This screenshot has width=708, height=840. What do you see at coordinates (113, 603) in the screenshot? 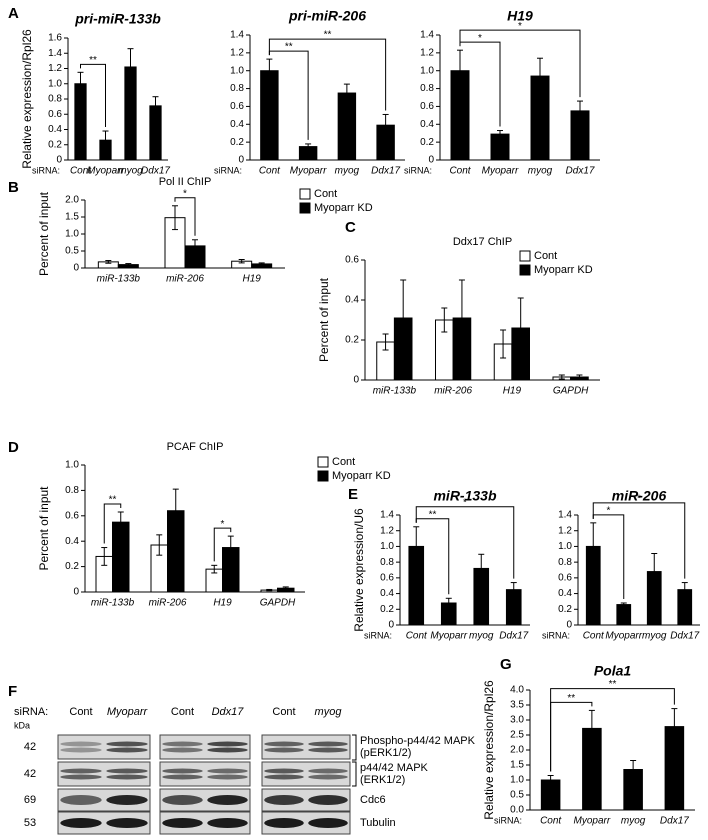
I see `x-tick-label: miR-133b` at bounding box center [113, 603].